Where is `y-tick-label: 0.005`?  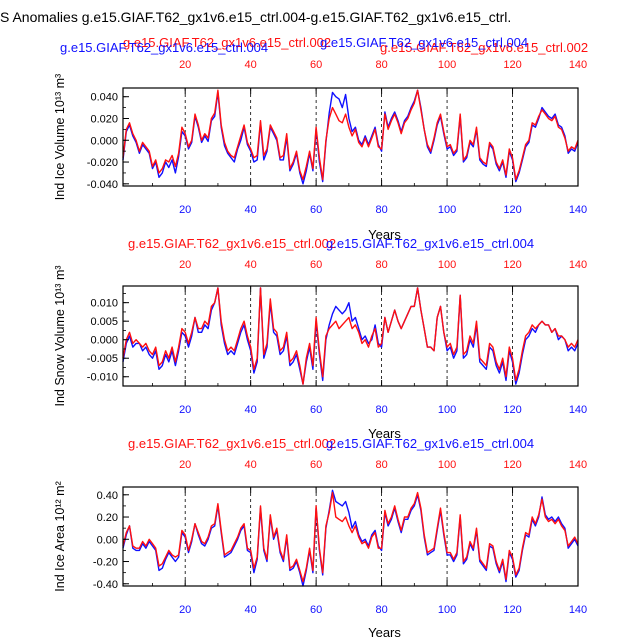
y-tick-label: 0.005 is located at coordinates (104, 322).